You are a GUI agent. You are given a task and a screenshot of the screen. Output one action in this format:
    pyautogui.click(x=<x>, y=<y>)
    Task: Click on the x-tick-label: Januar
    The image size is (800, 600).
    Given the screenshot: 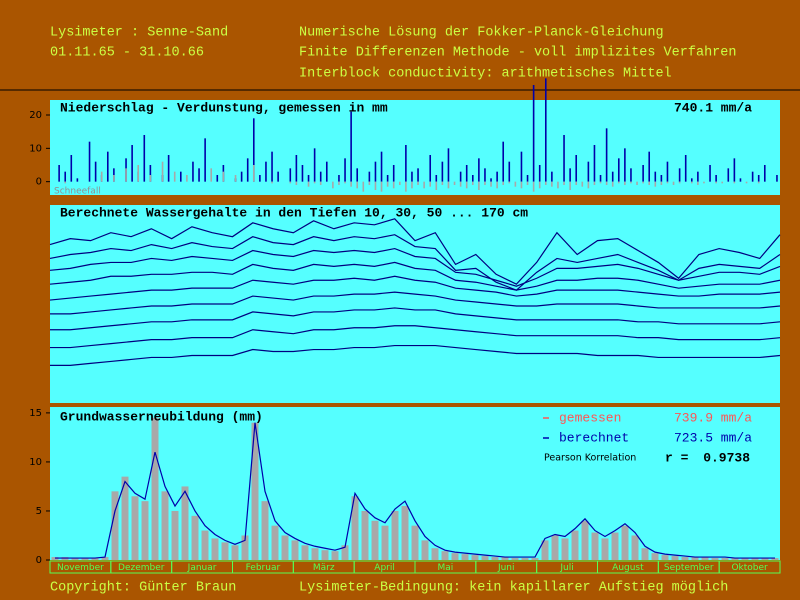 What is the action you would take?
    pyautogui.click(x=202, y=568)
    